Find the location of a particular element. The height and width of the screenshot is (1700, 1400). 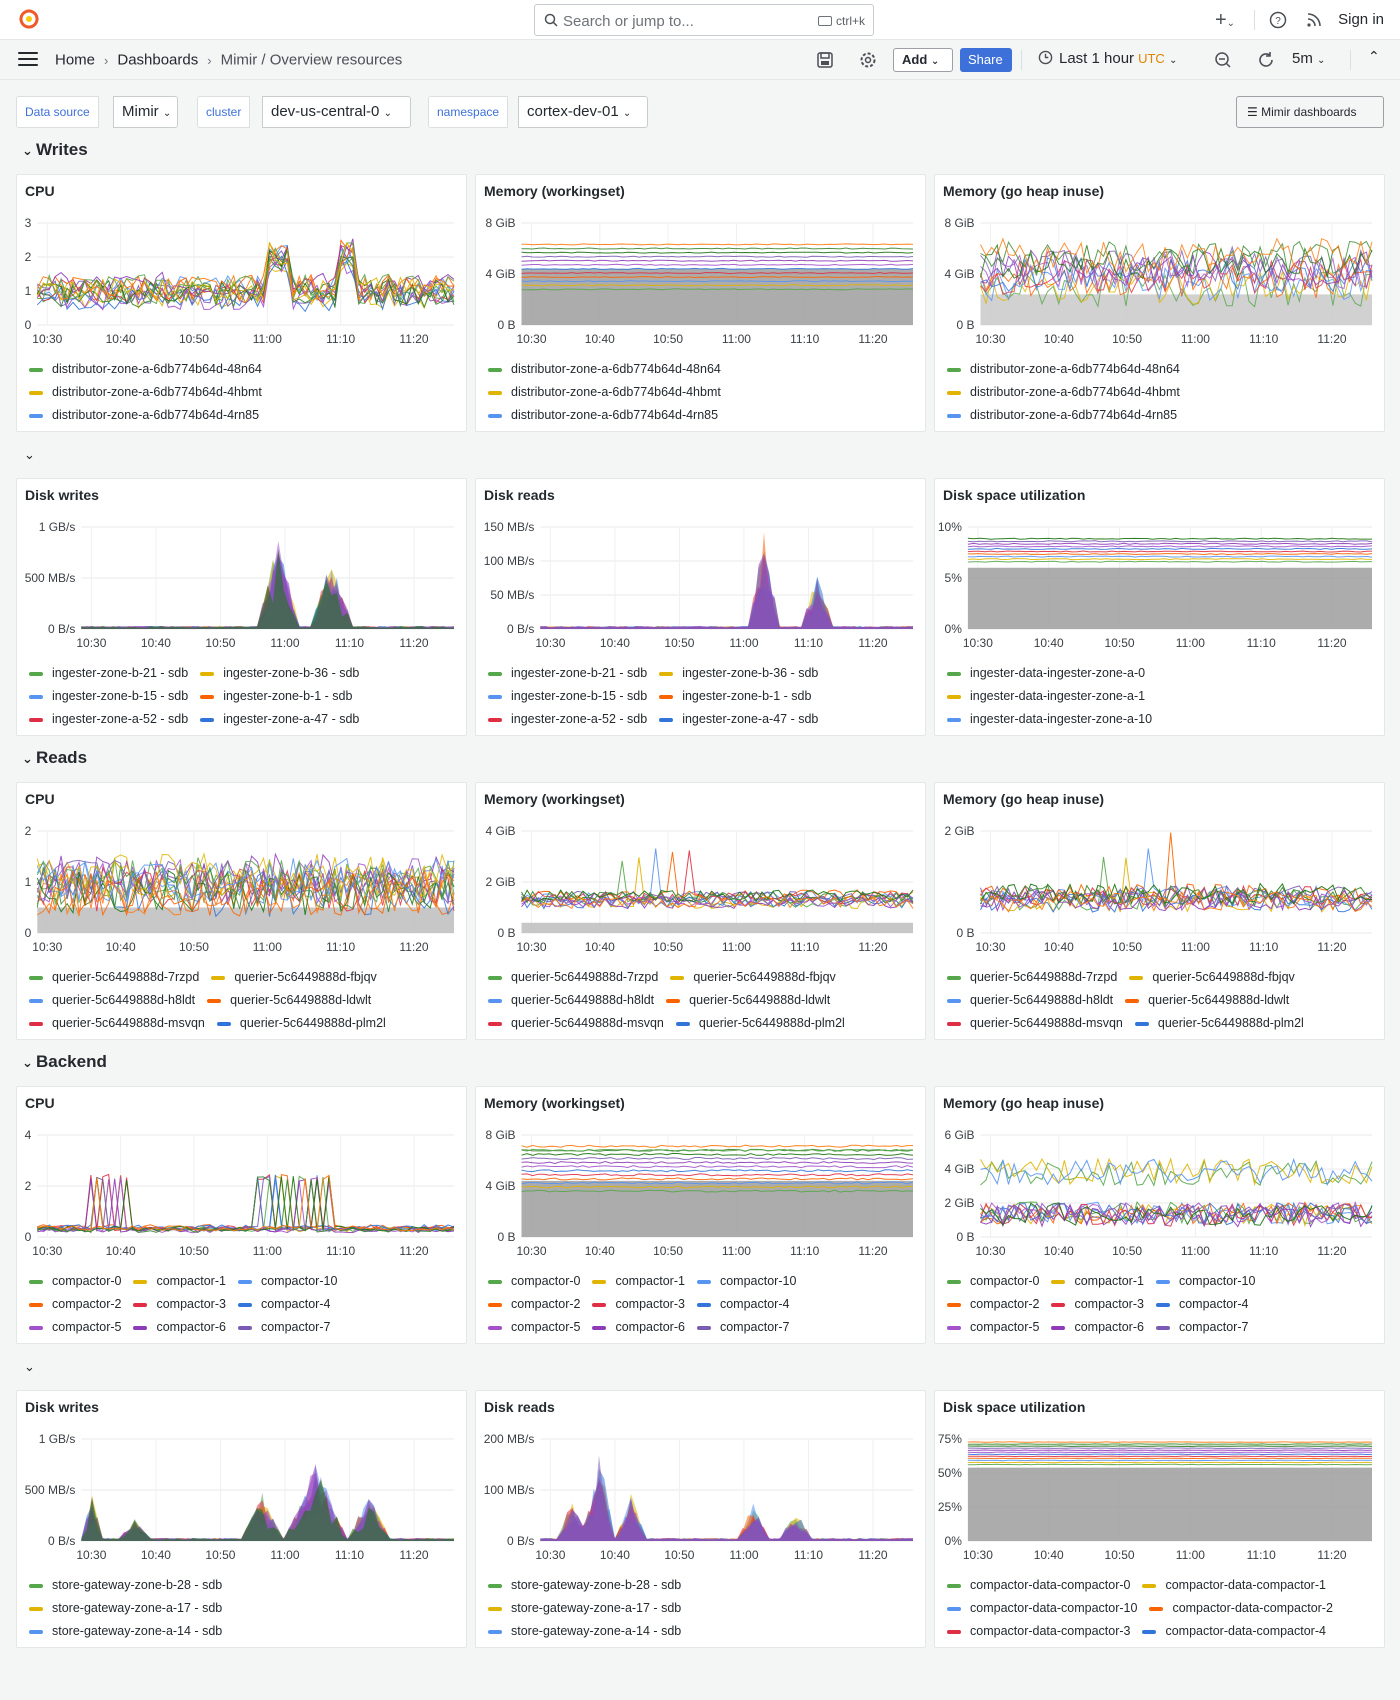

search-input: Search or jump to... ctrl+k is located at coordinates (704, 20).